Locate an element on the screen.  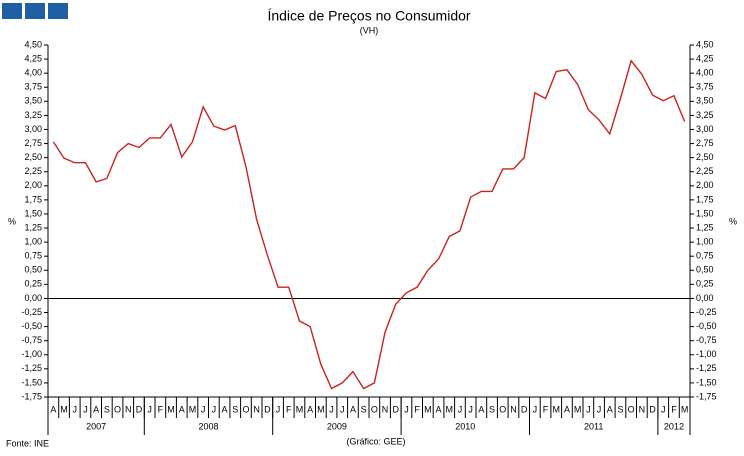
y2-tick-label: 3,25 is located at coordinates (705, 115).